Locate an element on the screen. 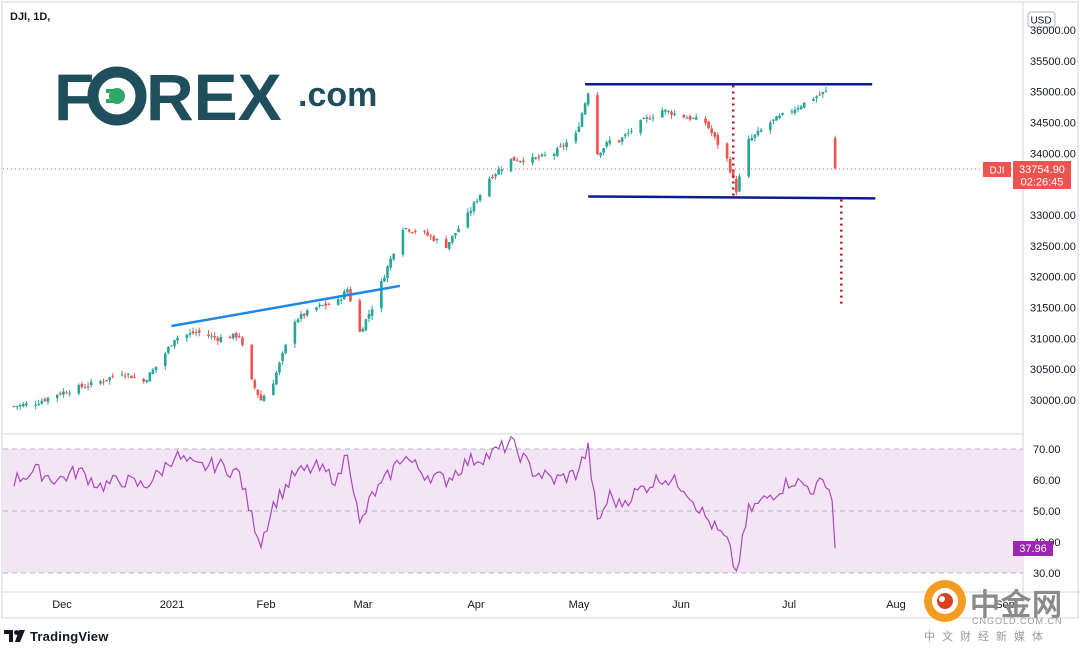 Image resolution: width=1080 pixels, height=652 pixels. watermark-subtitle: 中文财经新媒体 is located at coordinates (987, 637).